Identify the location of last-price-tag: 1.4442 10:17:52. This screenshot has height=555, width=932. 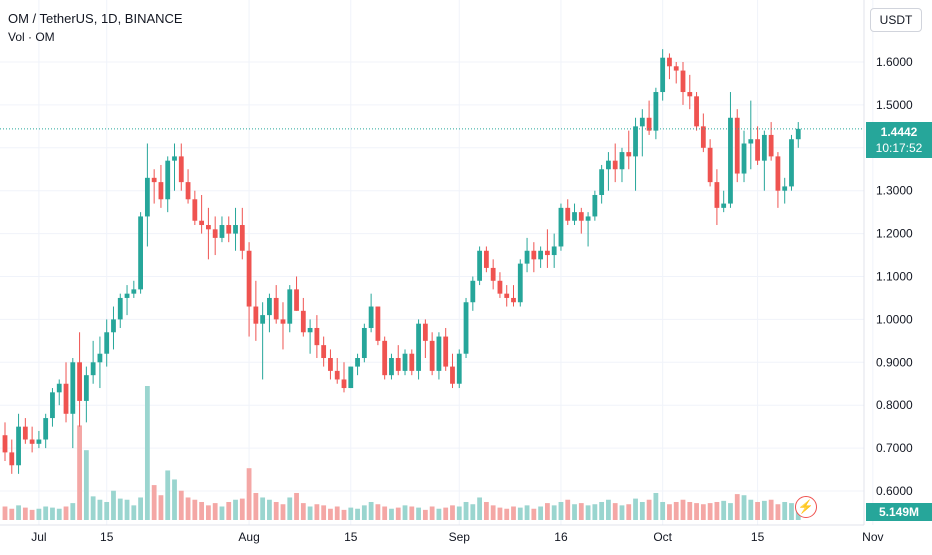
(899, 140).